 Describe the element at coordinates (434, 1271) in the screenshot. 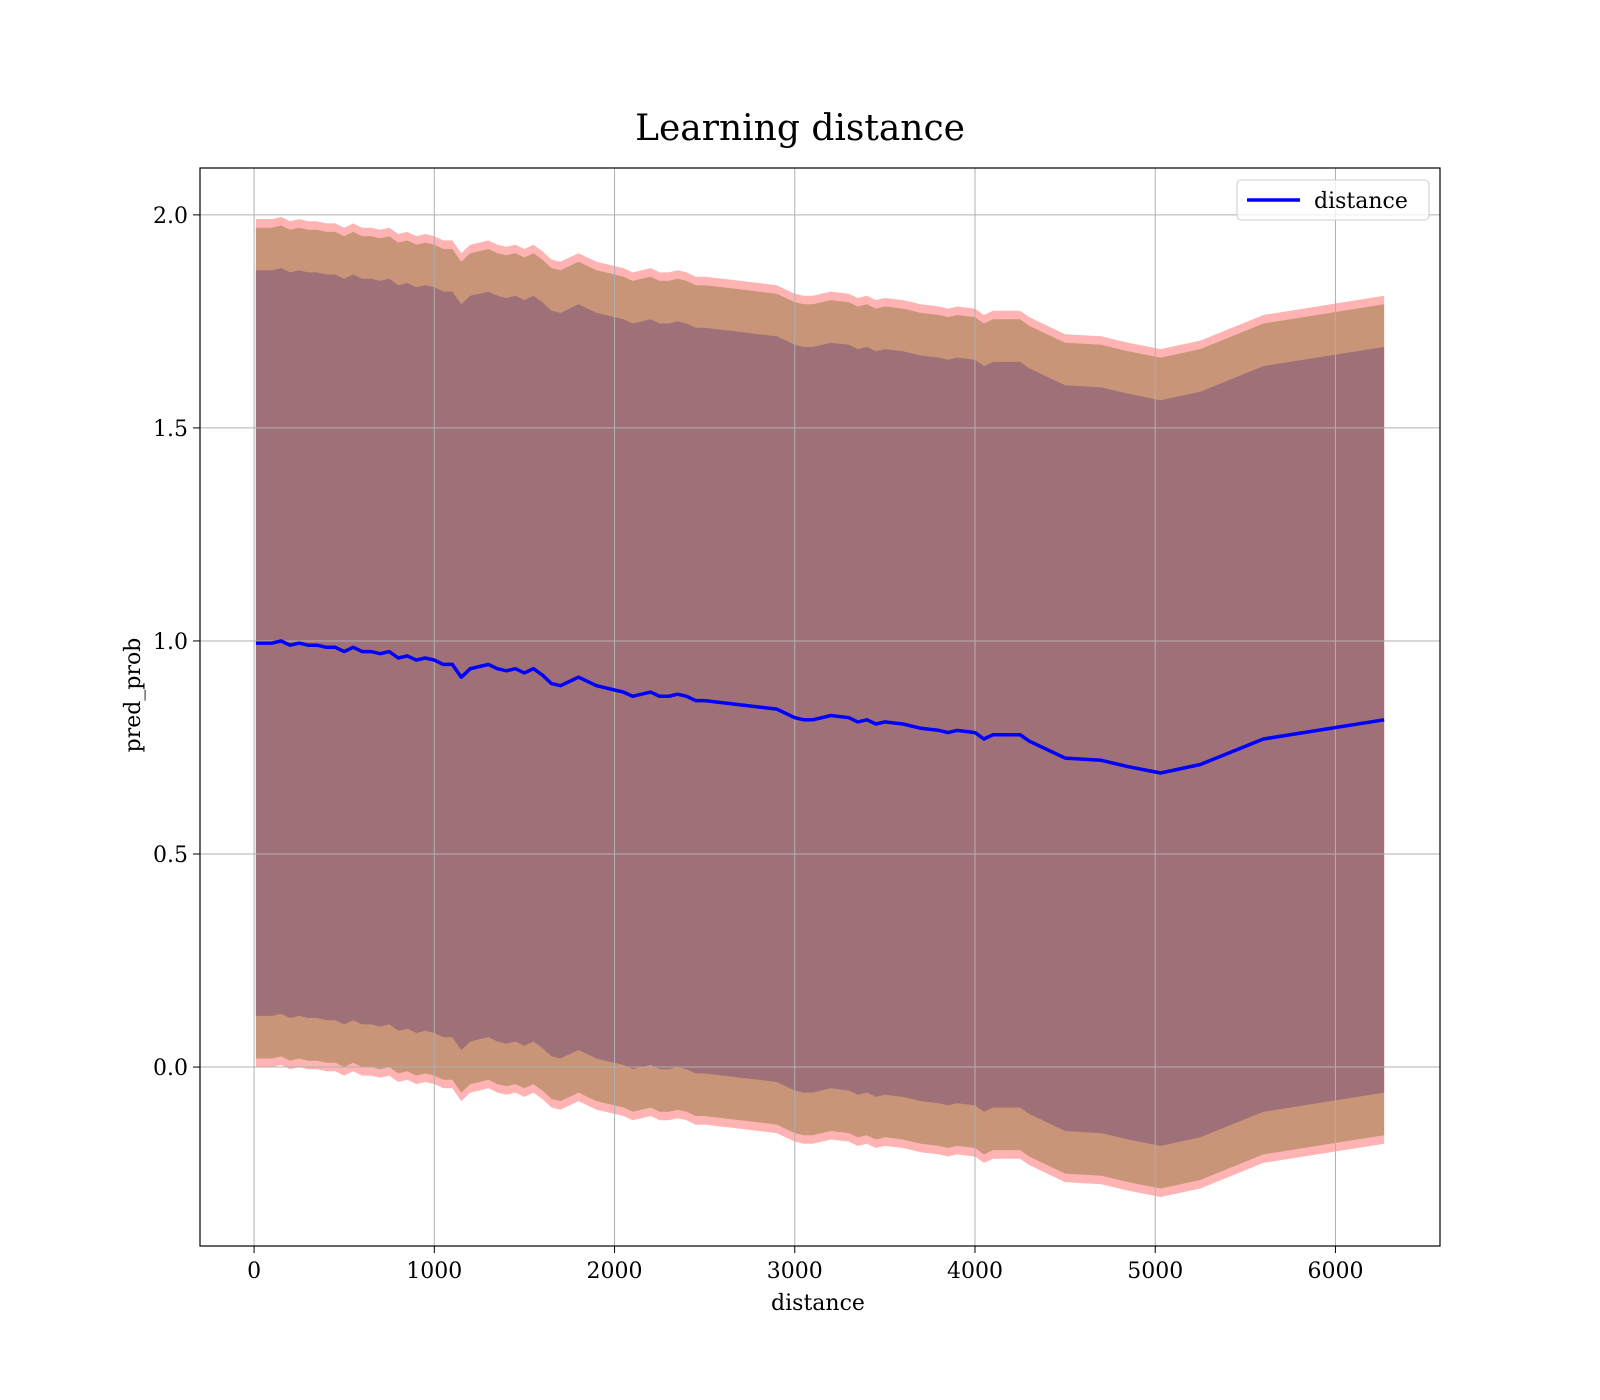

I see `x-tick-label: 1000` at that location.